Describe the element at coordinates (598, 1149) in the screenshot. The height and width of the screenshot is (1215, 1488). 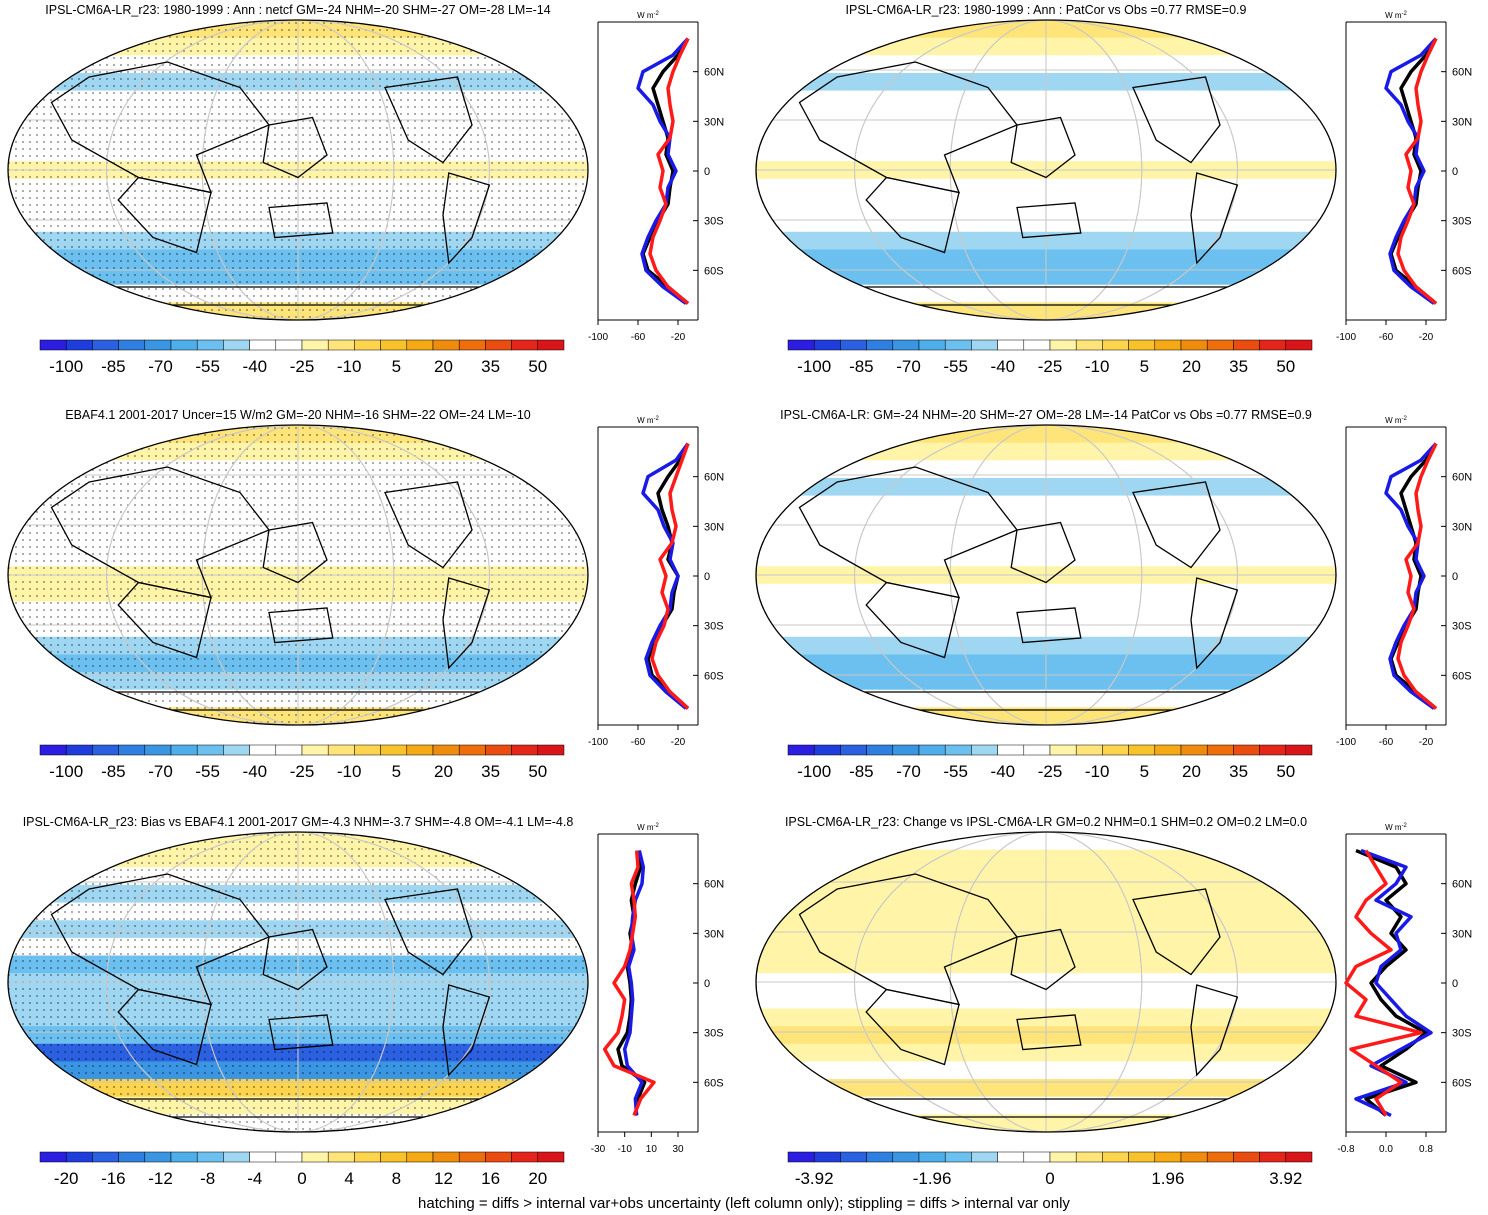
I see `x-tick-label: -30` at that location.